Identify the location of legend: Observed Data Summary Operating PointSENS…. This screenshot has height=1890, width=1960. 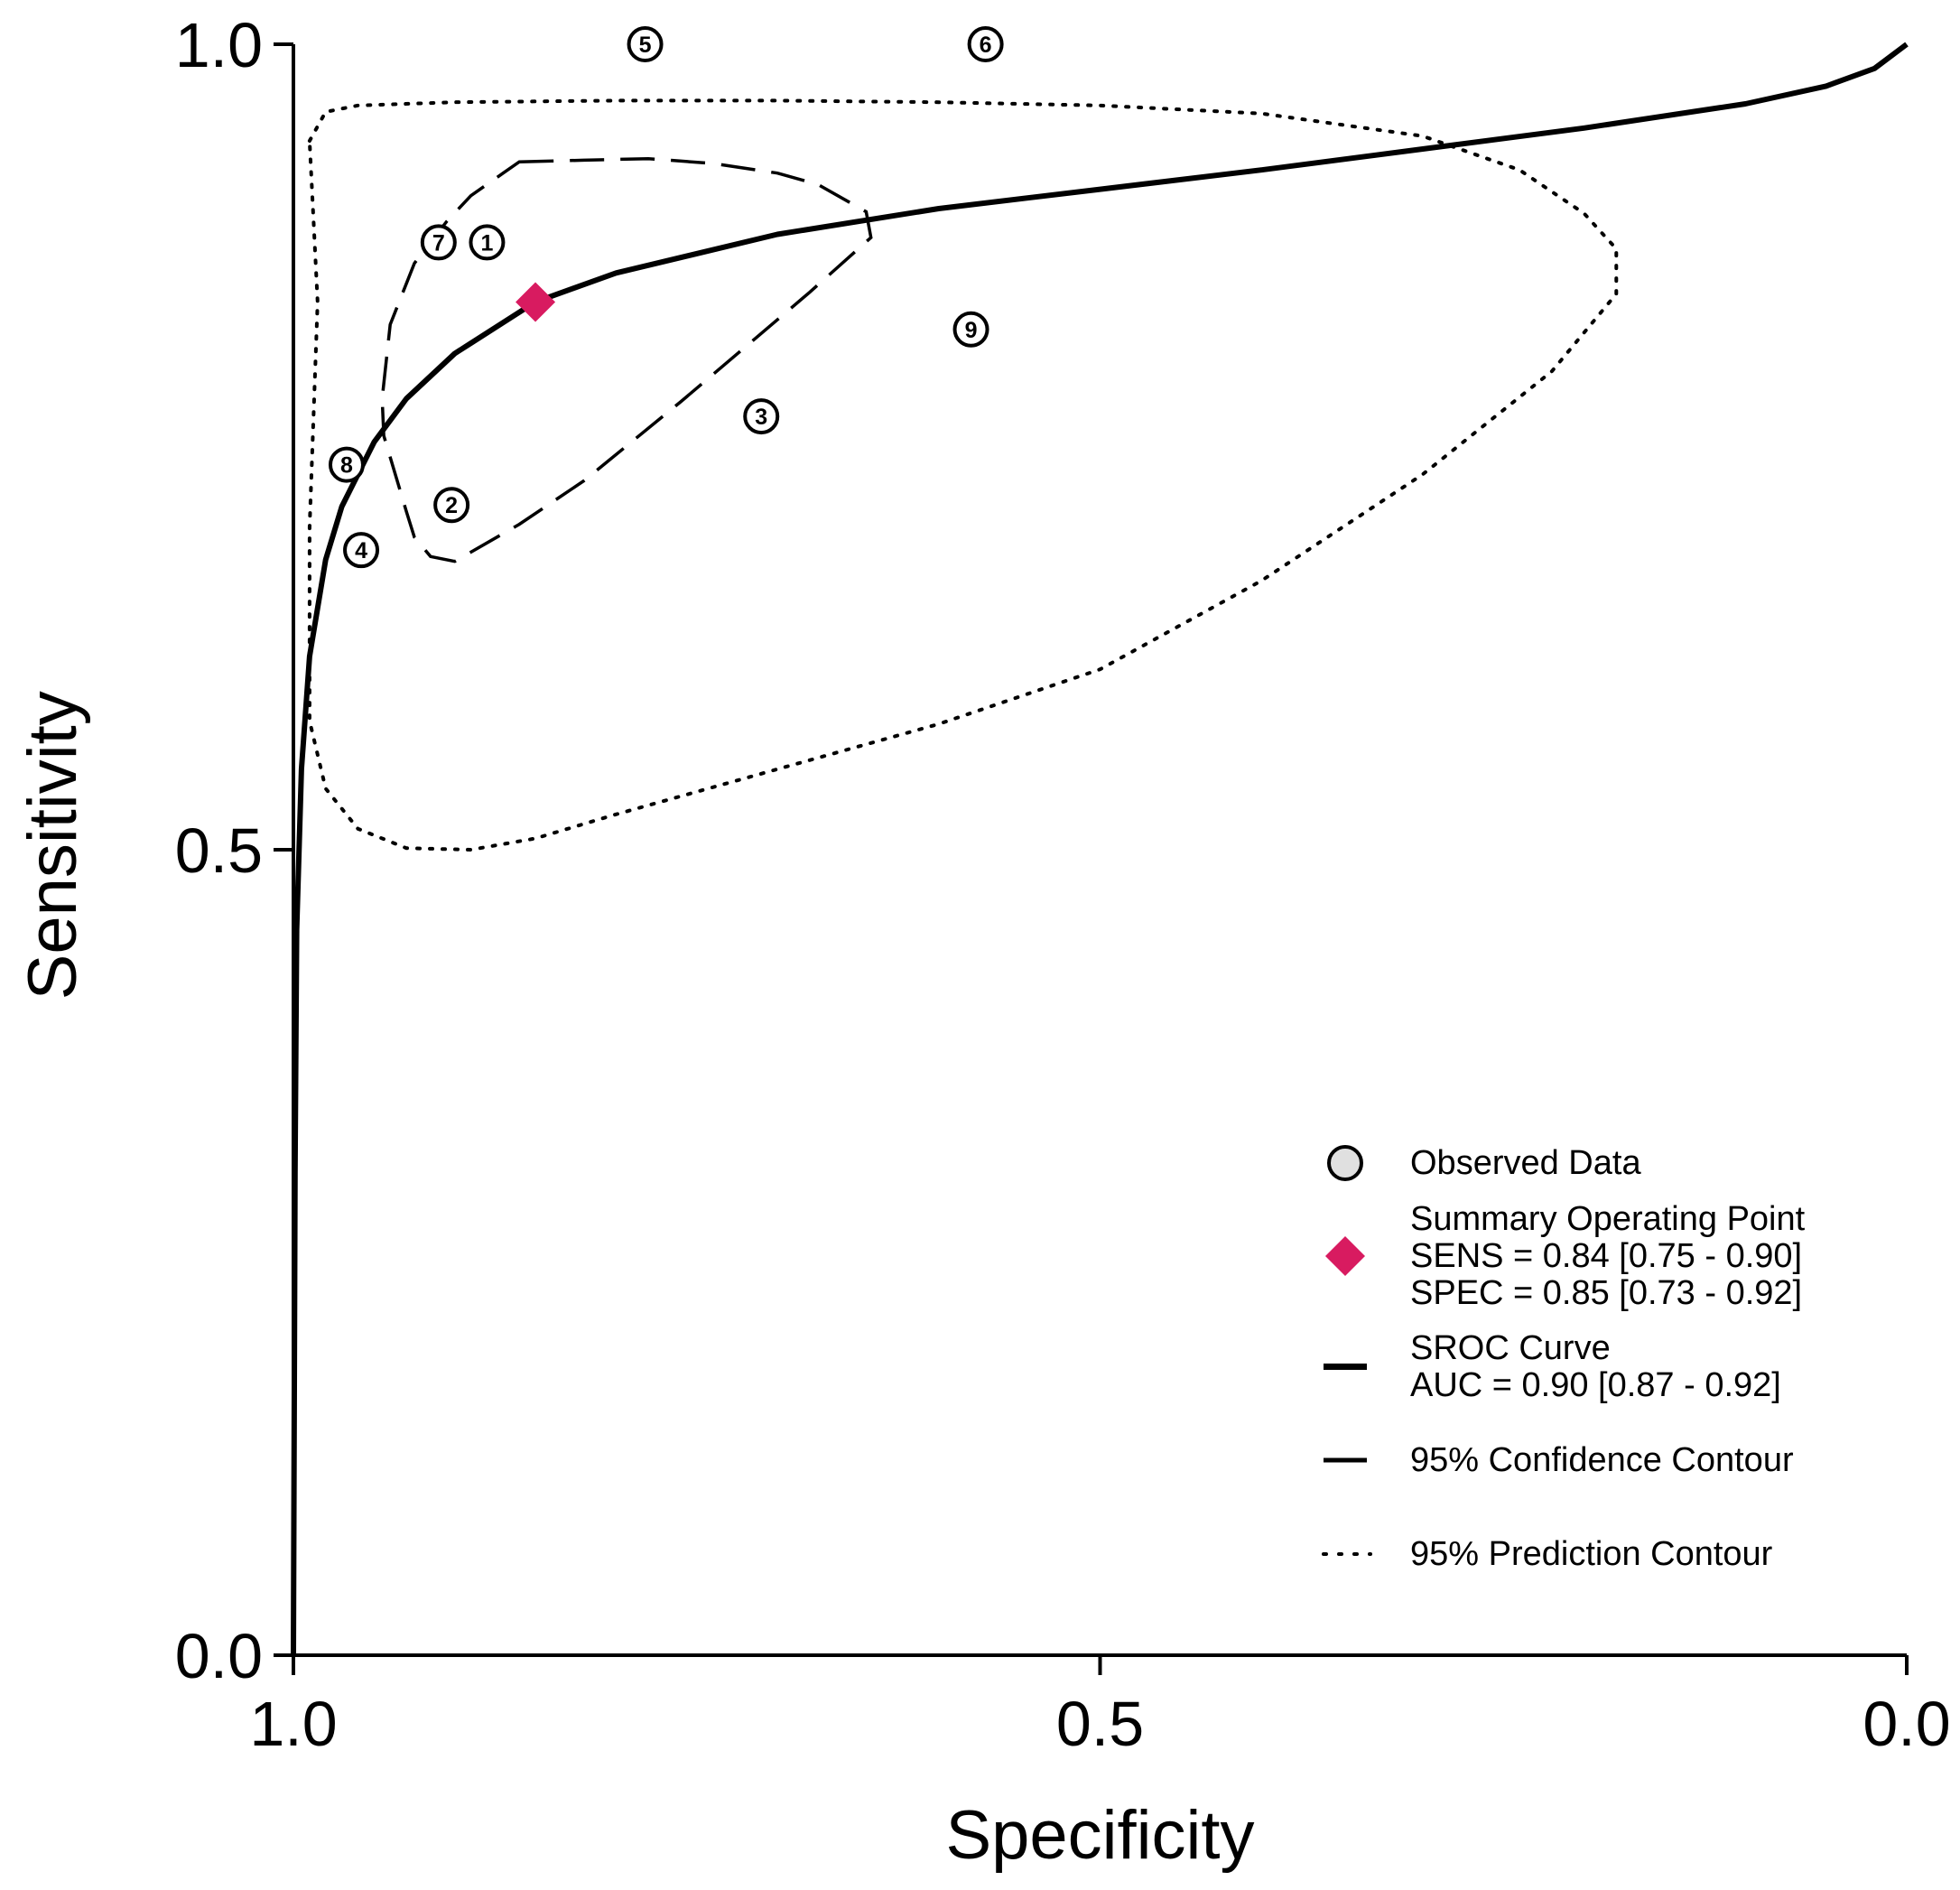
(1564, 1358).